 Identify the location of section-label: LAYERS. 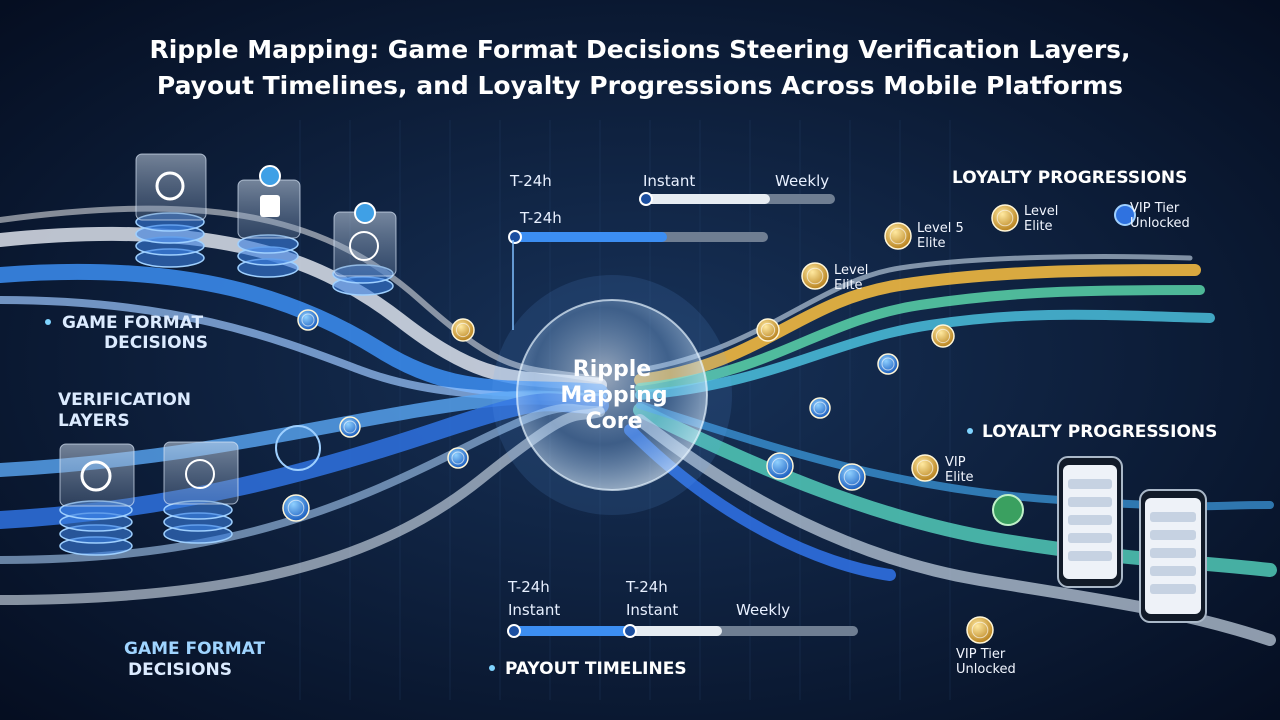
(94, 421).